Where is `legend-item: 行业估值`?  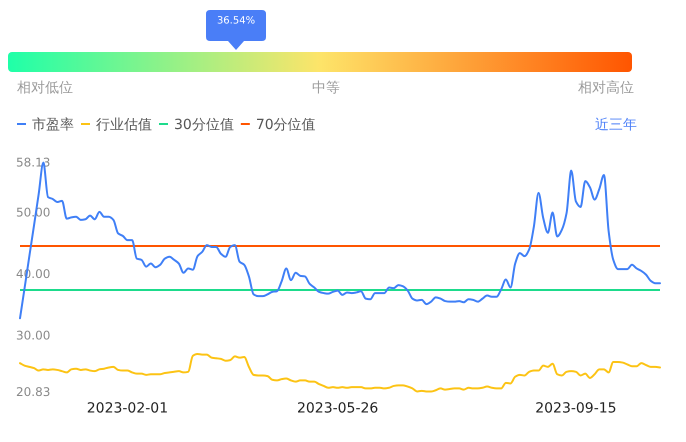 legend-item: 行业估值 is located at coordinates (116, 124).